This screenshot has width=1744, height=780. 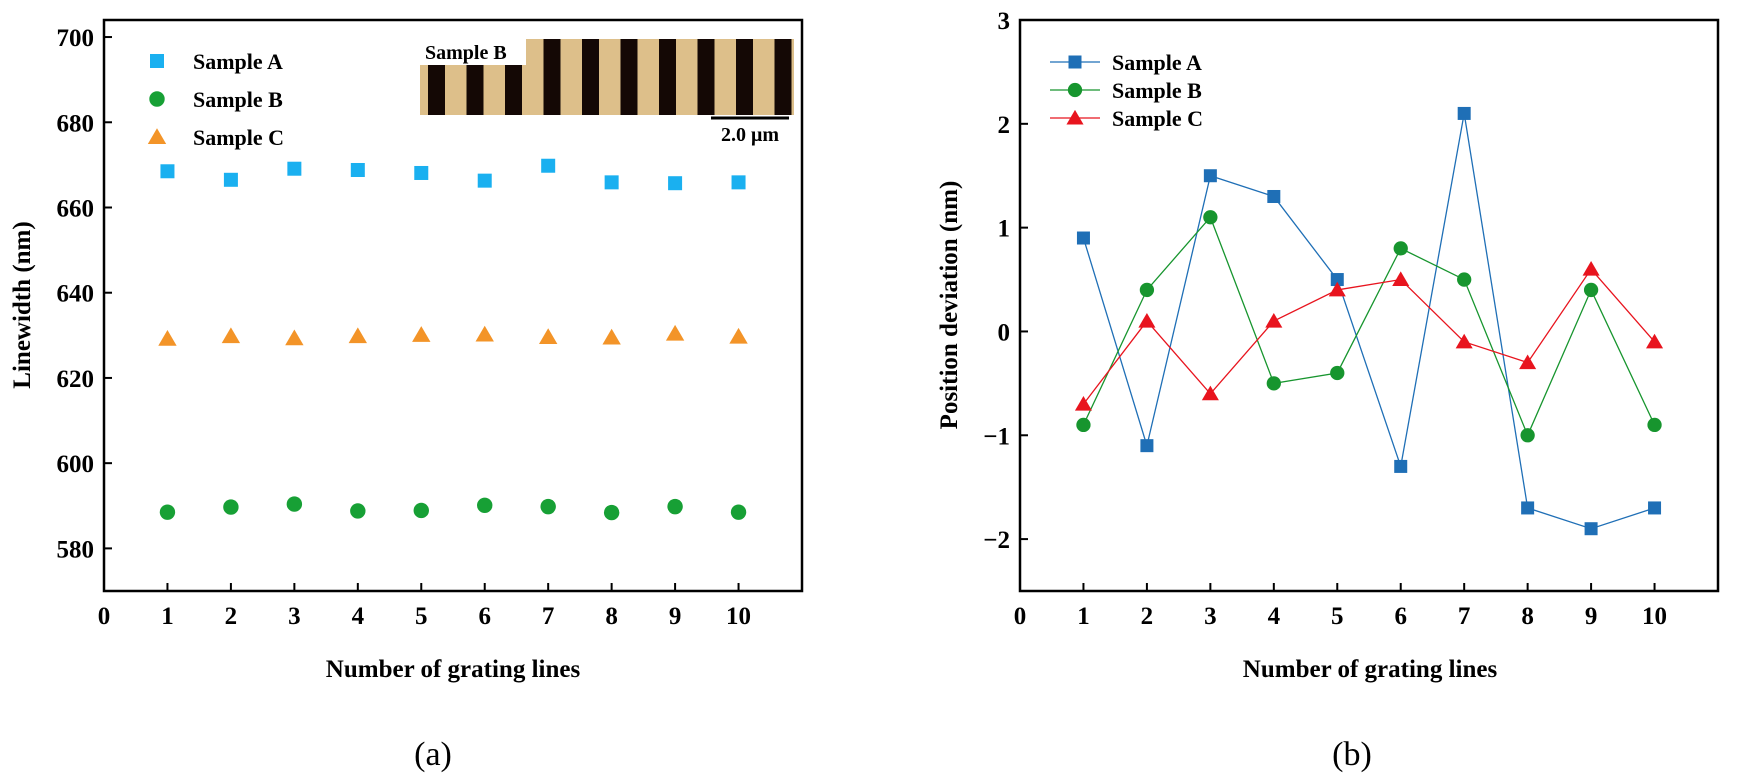 I want to click on inset-label-box, so click(x=473, y=52).